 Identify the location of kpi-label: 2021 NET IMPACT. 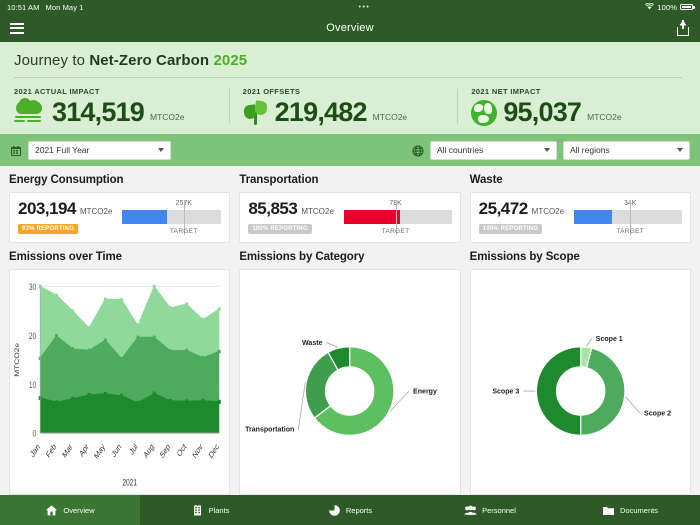
(506, 91).